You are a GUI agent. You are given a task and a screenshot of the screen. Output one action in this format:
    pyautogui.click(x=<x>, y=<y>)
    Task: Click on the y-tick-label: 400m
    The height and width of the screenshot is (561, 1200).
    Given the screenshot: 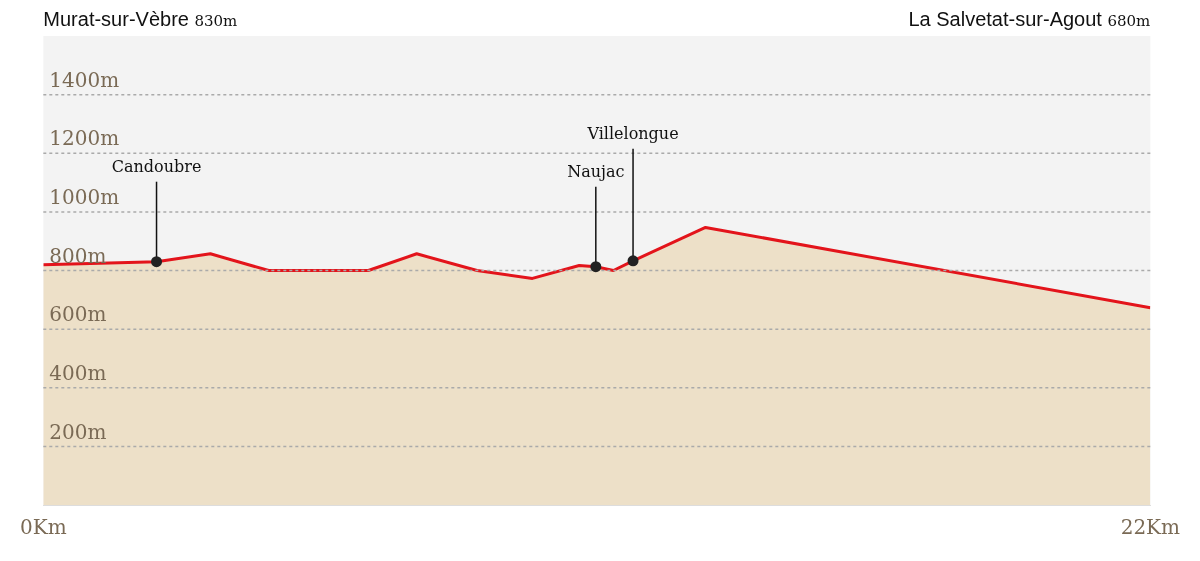 What is the action you would take?
    pyautogui.click(x=78, y=372)
    